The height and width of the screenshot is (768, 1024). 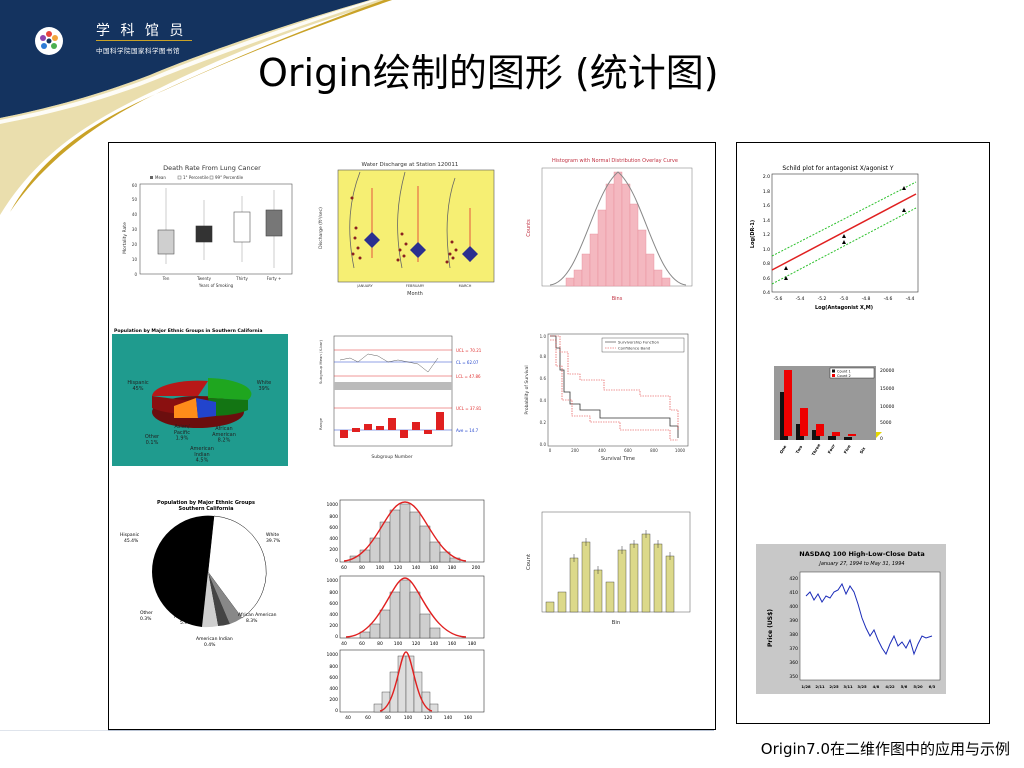 What do you see at coordinates (488, 73) in the screenshot?
I see `slide-title: Origin绘制的图形 (统计图)` at bounding box center [488, 73].